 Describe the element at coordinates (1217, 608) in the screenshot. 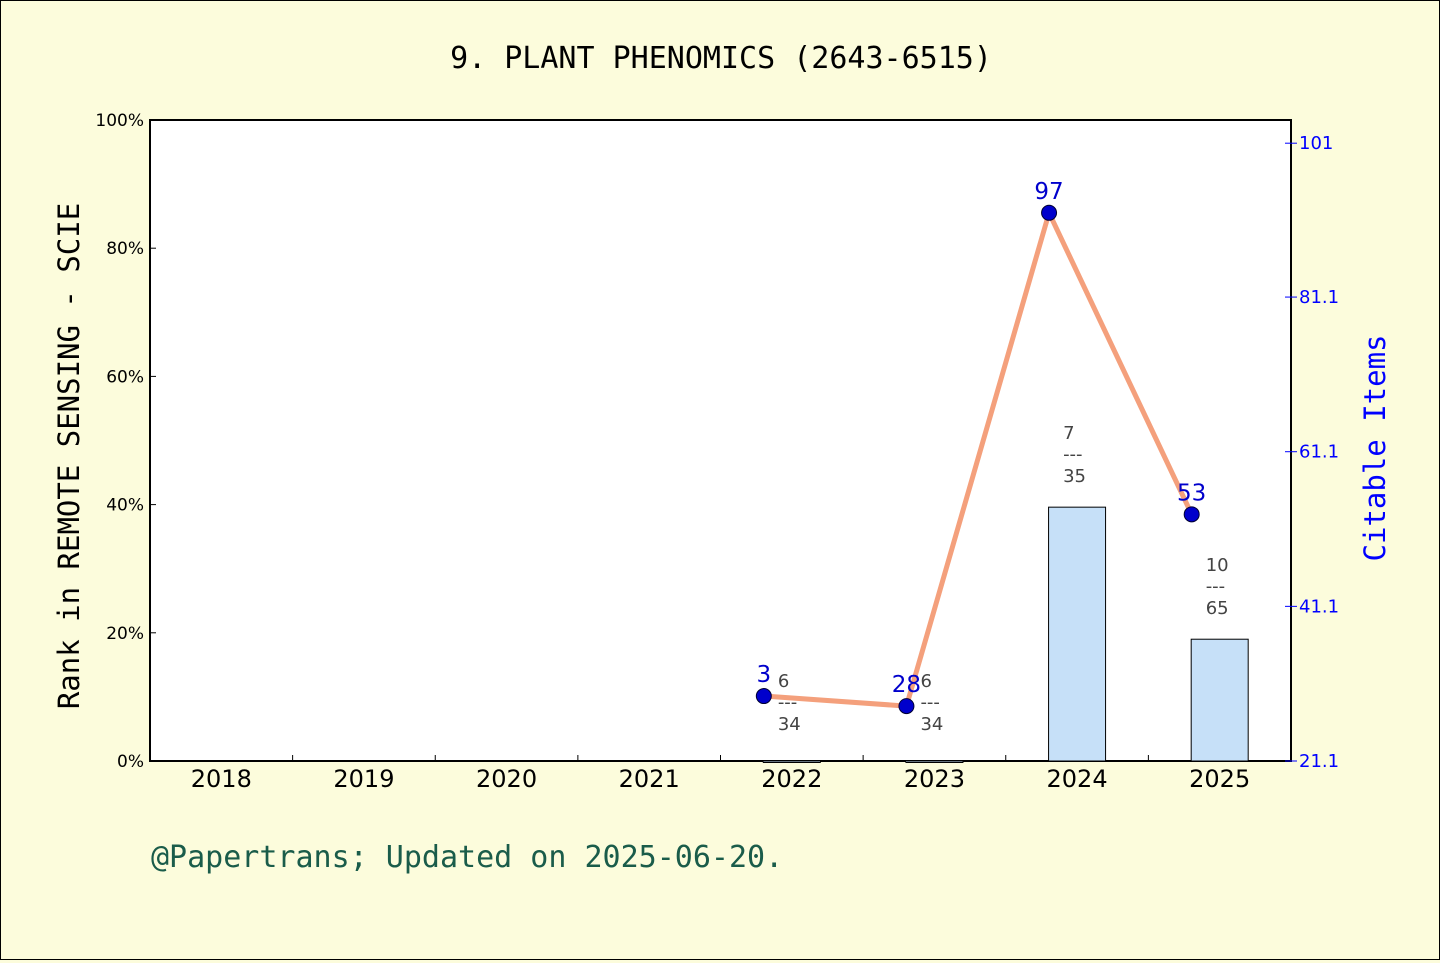

I see `bar-total-label: 65` at that location.